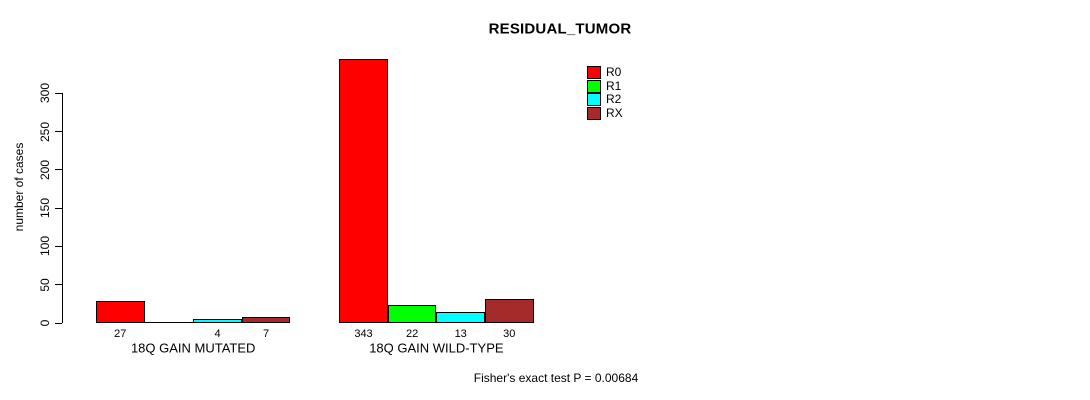  Describe the element at coordinates (45, 169) in the screenshot. I see `ytick-label-200: 200` at that location.